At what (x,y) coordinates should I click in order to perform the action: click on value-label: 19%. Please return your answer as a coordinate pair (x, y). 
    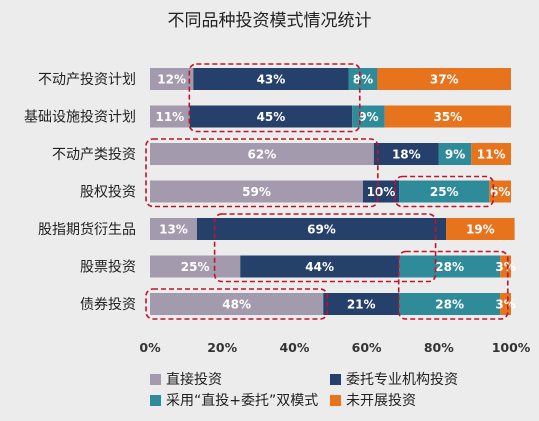
    Looking at the image, I should click on (480, 230).